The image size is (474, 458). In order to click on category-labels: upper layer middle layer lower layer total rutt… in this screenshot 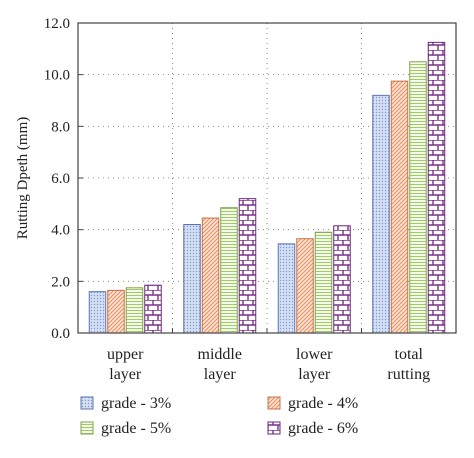, I will do `click(268, 364)`.